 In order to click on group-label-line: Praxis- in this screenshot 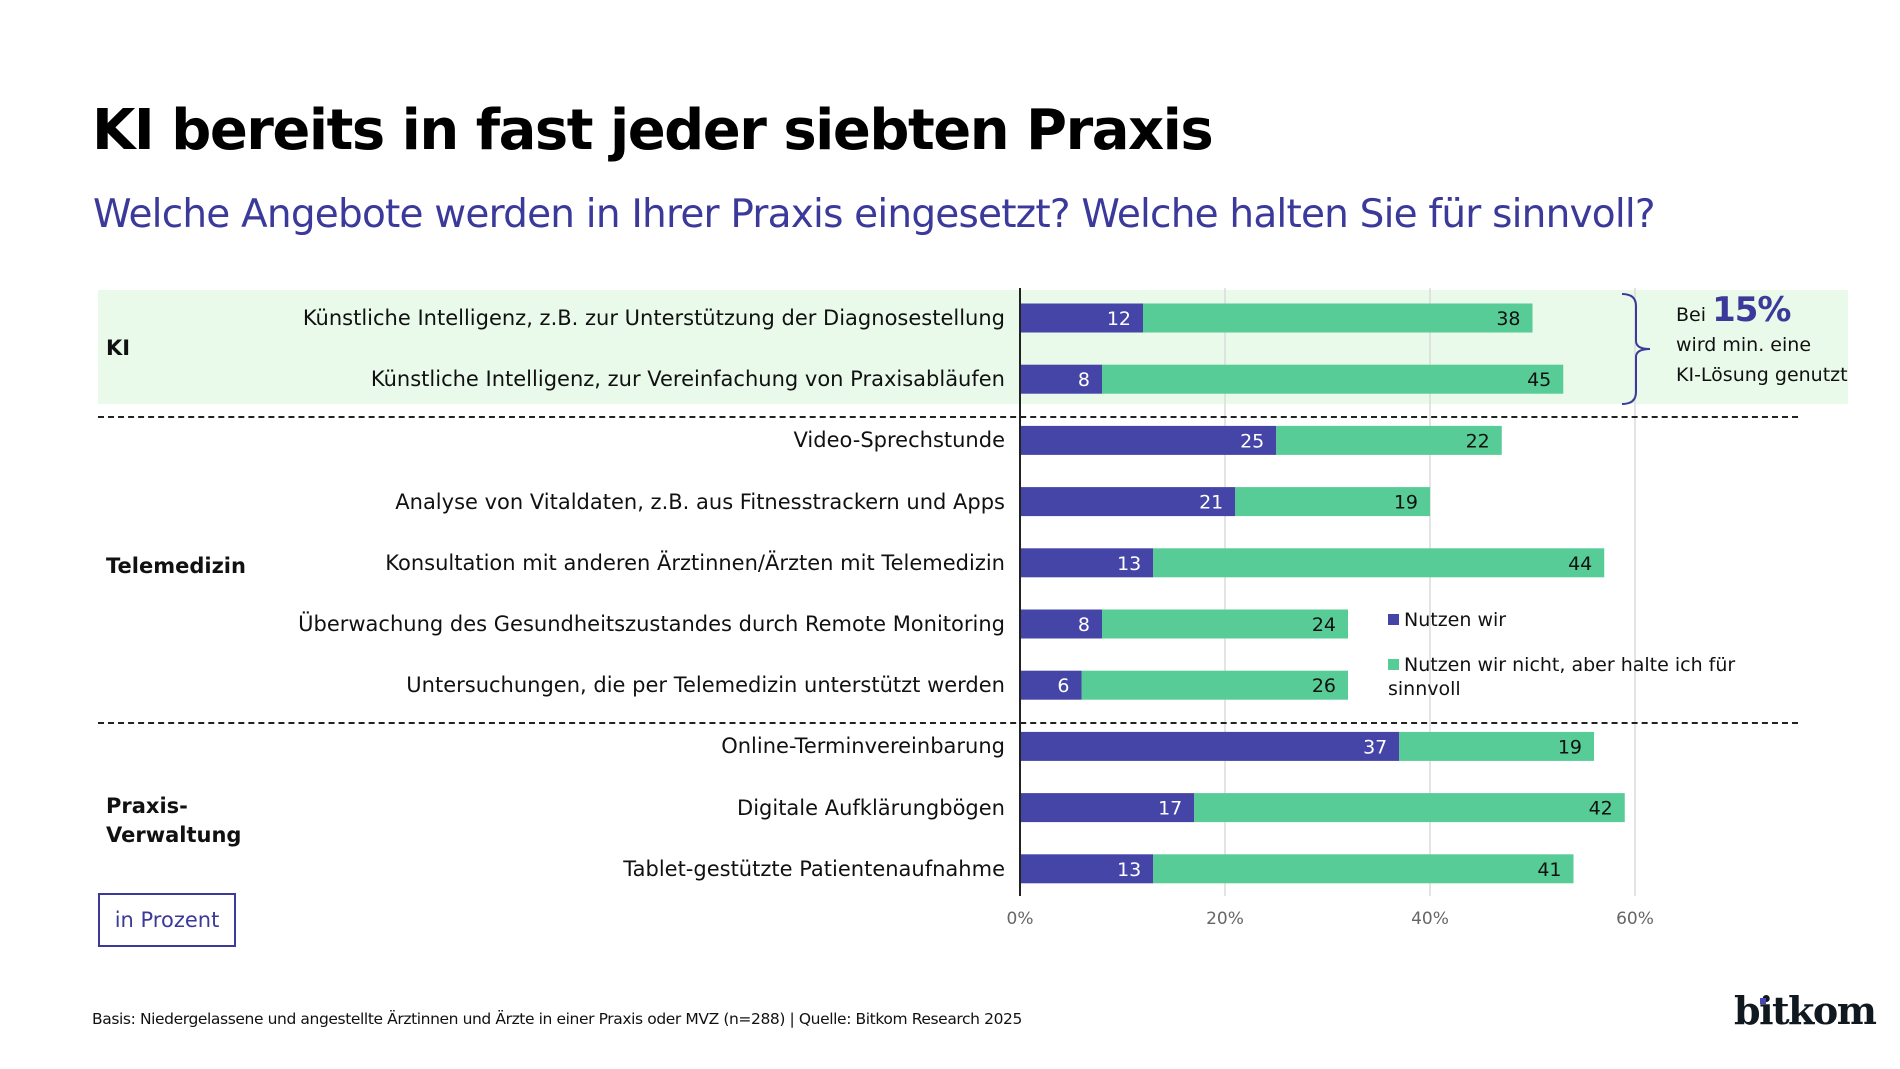, I will do `click(147, 806)`.